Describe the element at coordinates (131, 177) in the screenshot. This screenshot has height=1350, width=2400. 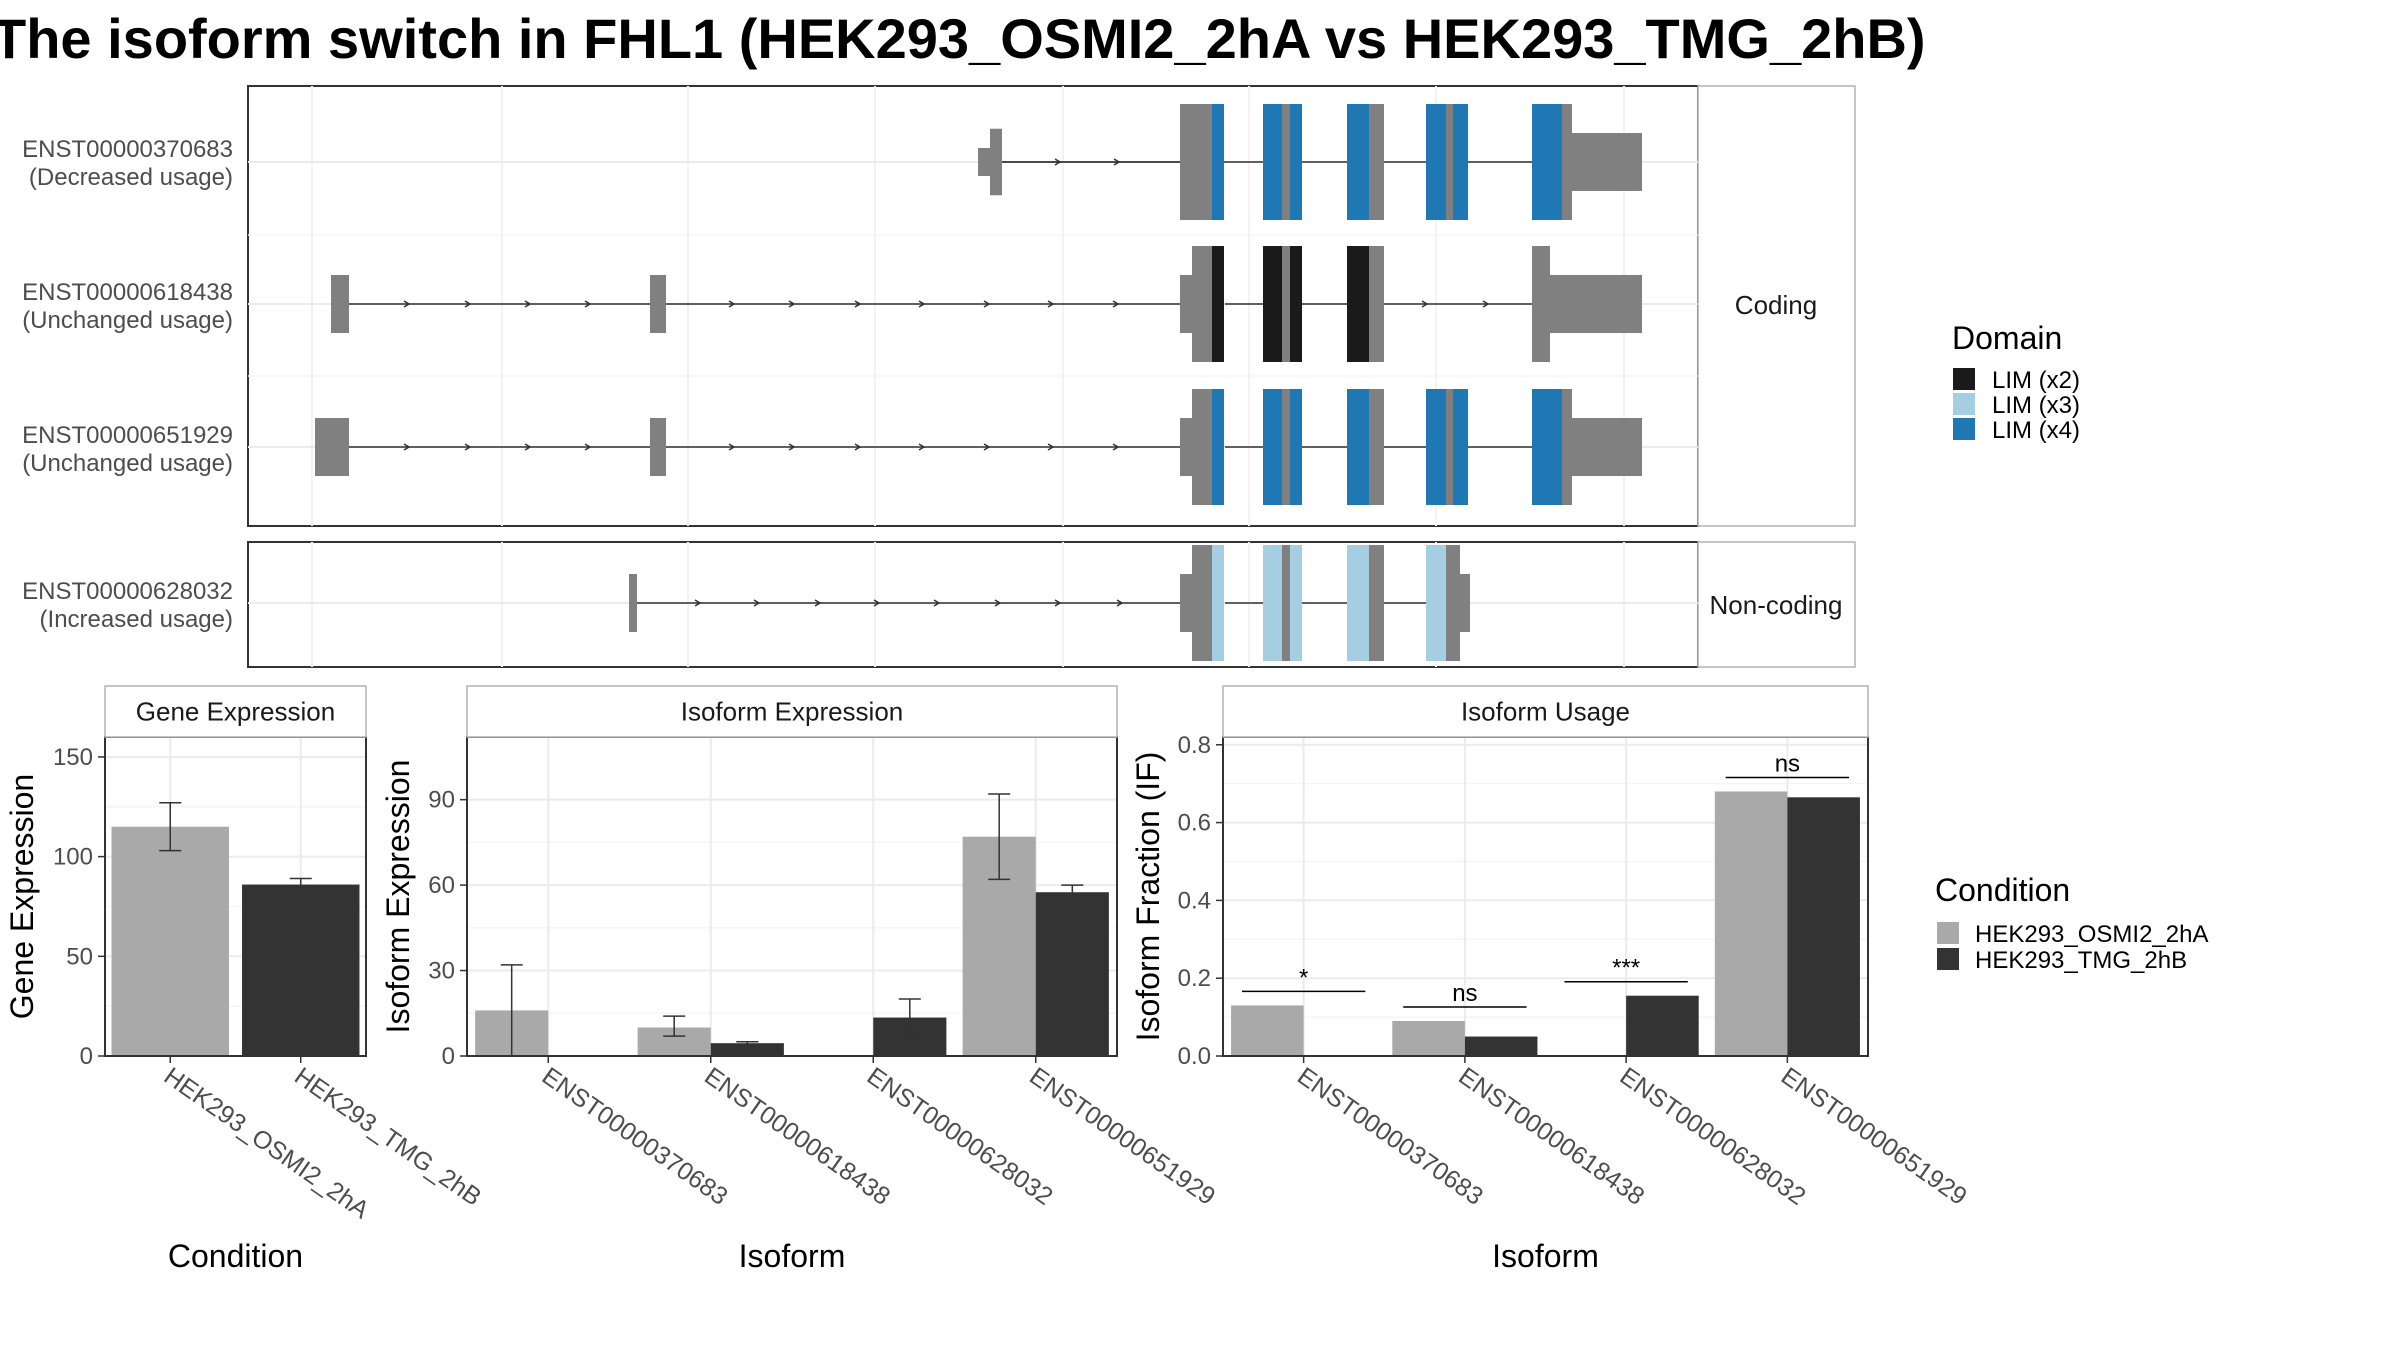
I see `transcript-label-usage: (Decreased usage)` at that location.